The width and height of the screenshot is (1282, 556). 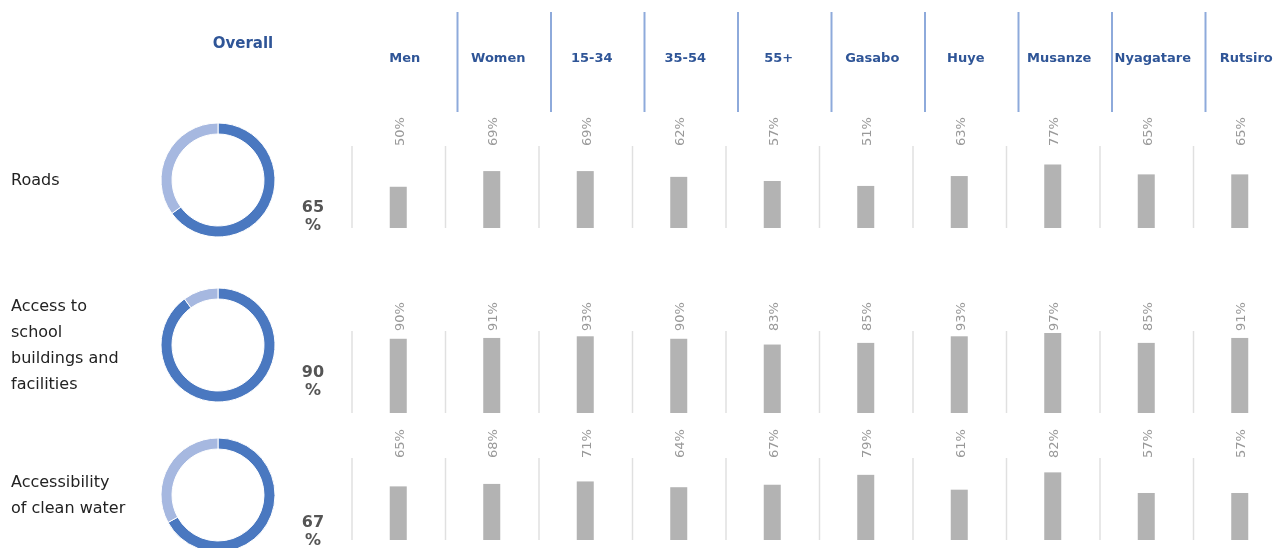 I want to click on text: Overall, so click(x=243, y=43).